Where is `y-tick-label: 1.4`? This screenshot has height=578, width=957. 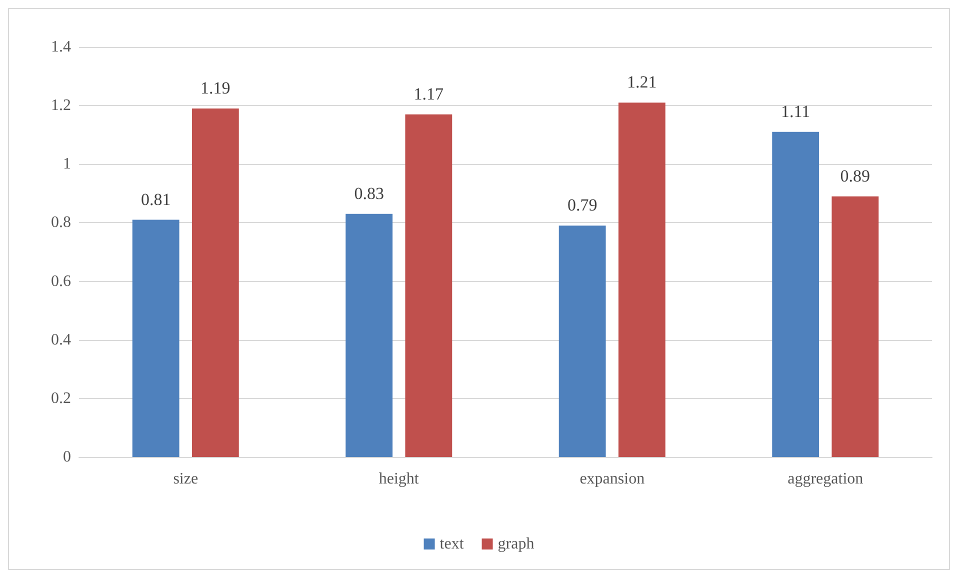 y-tick-label: 1.4 is located at coordinates (61, 47).